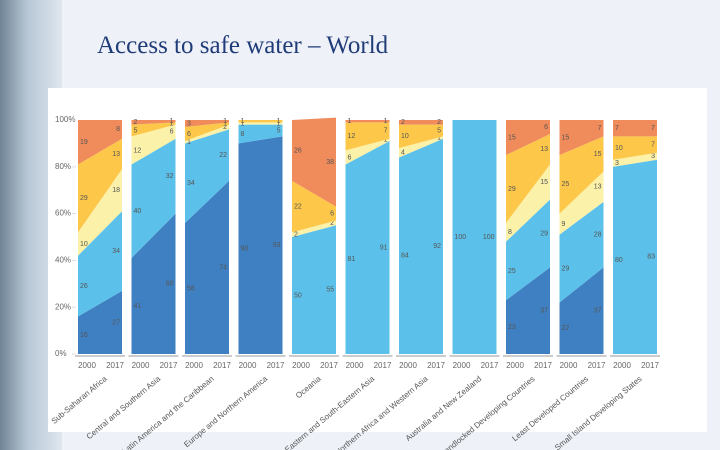 This screenshot has width=720, height=450. What do you see at coordinates (170, 284) in the screenshot?
I see `value-label: 60` at bounding box center [170, 284].